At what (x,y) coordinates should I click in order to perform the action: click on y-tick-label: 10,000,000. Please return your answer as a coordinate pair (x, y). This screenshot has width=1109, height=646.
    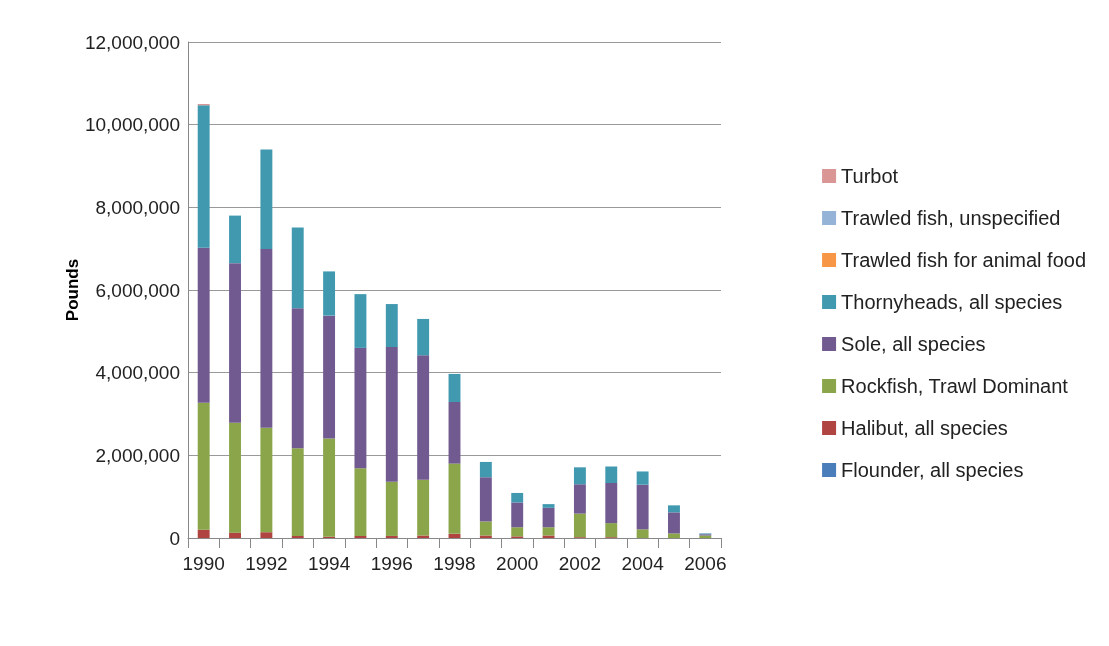
    Looking at the image, I should click on (132, 125).